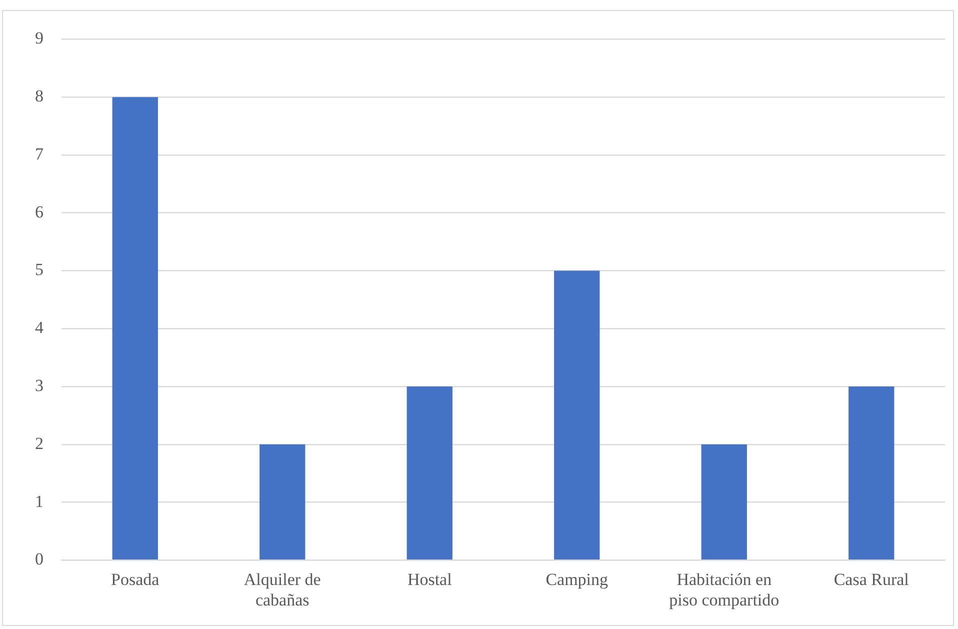 This screenshot has width=958, height=629. Describe the element at coordinates (39, 443) in the screenshot. I see `y-tick-label: 2` at that location.